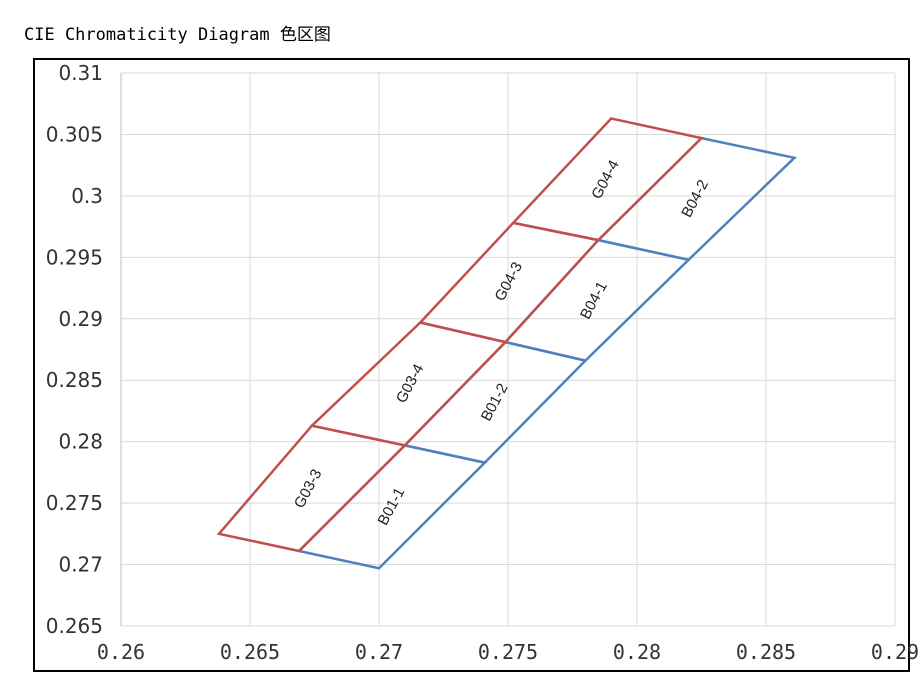 The image size is (920, 692). I want to click on x-tick-label: 0.265, so click(250, 652).